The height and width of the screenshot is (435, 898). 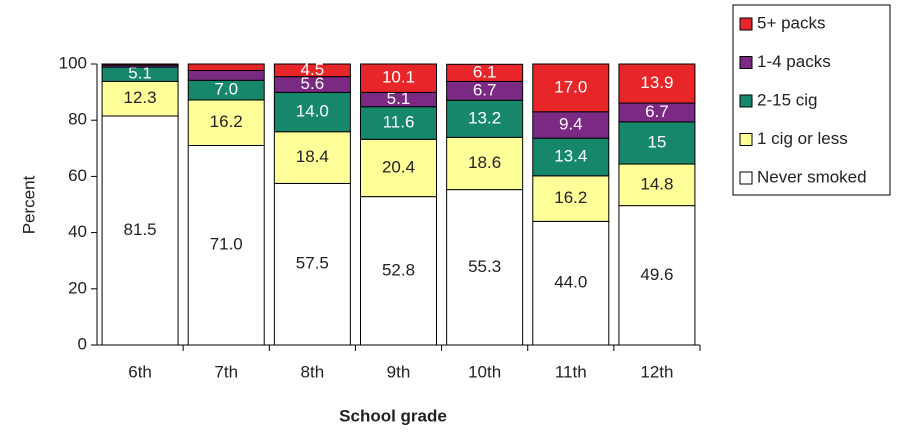 What do you see at coordinates (570, 155) in the screenshot?
I see `data-label: 13.4` at bounding box center [570, 155].